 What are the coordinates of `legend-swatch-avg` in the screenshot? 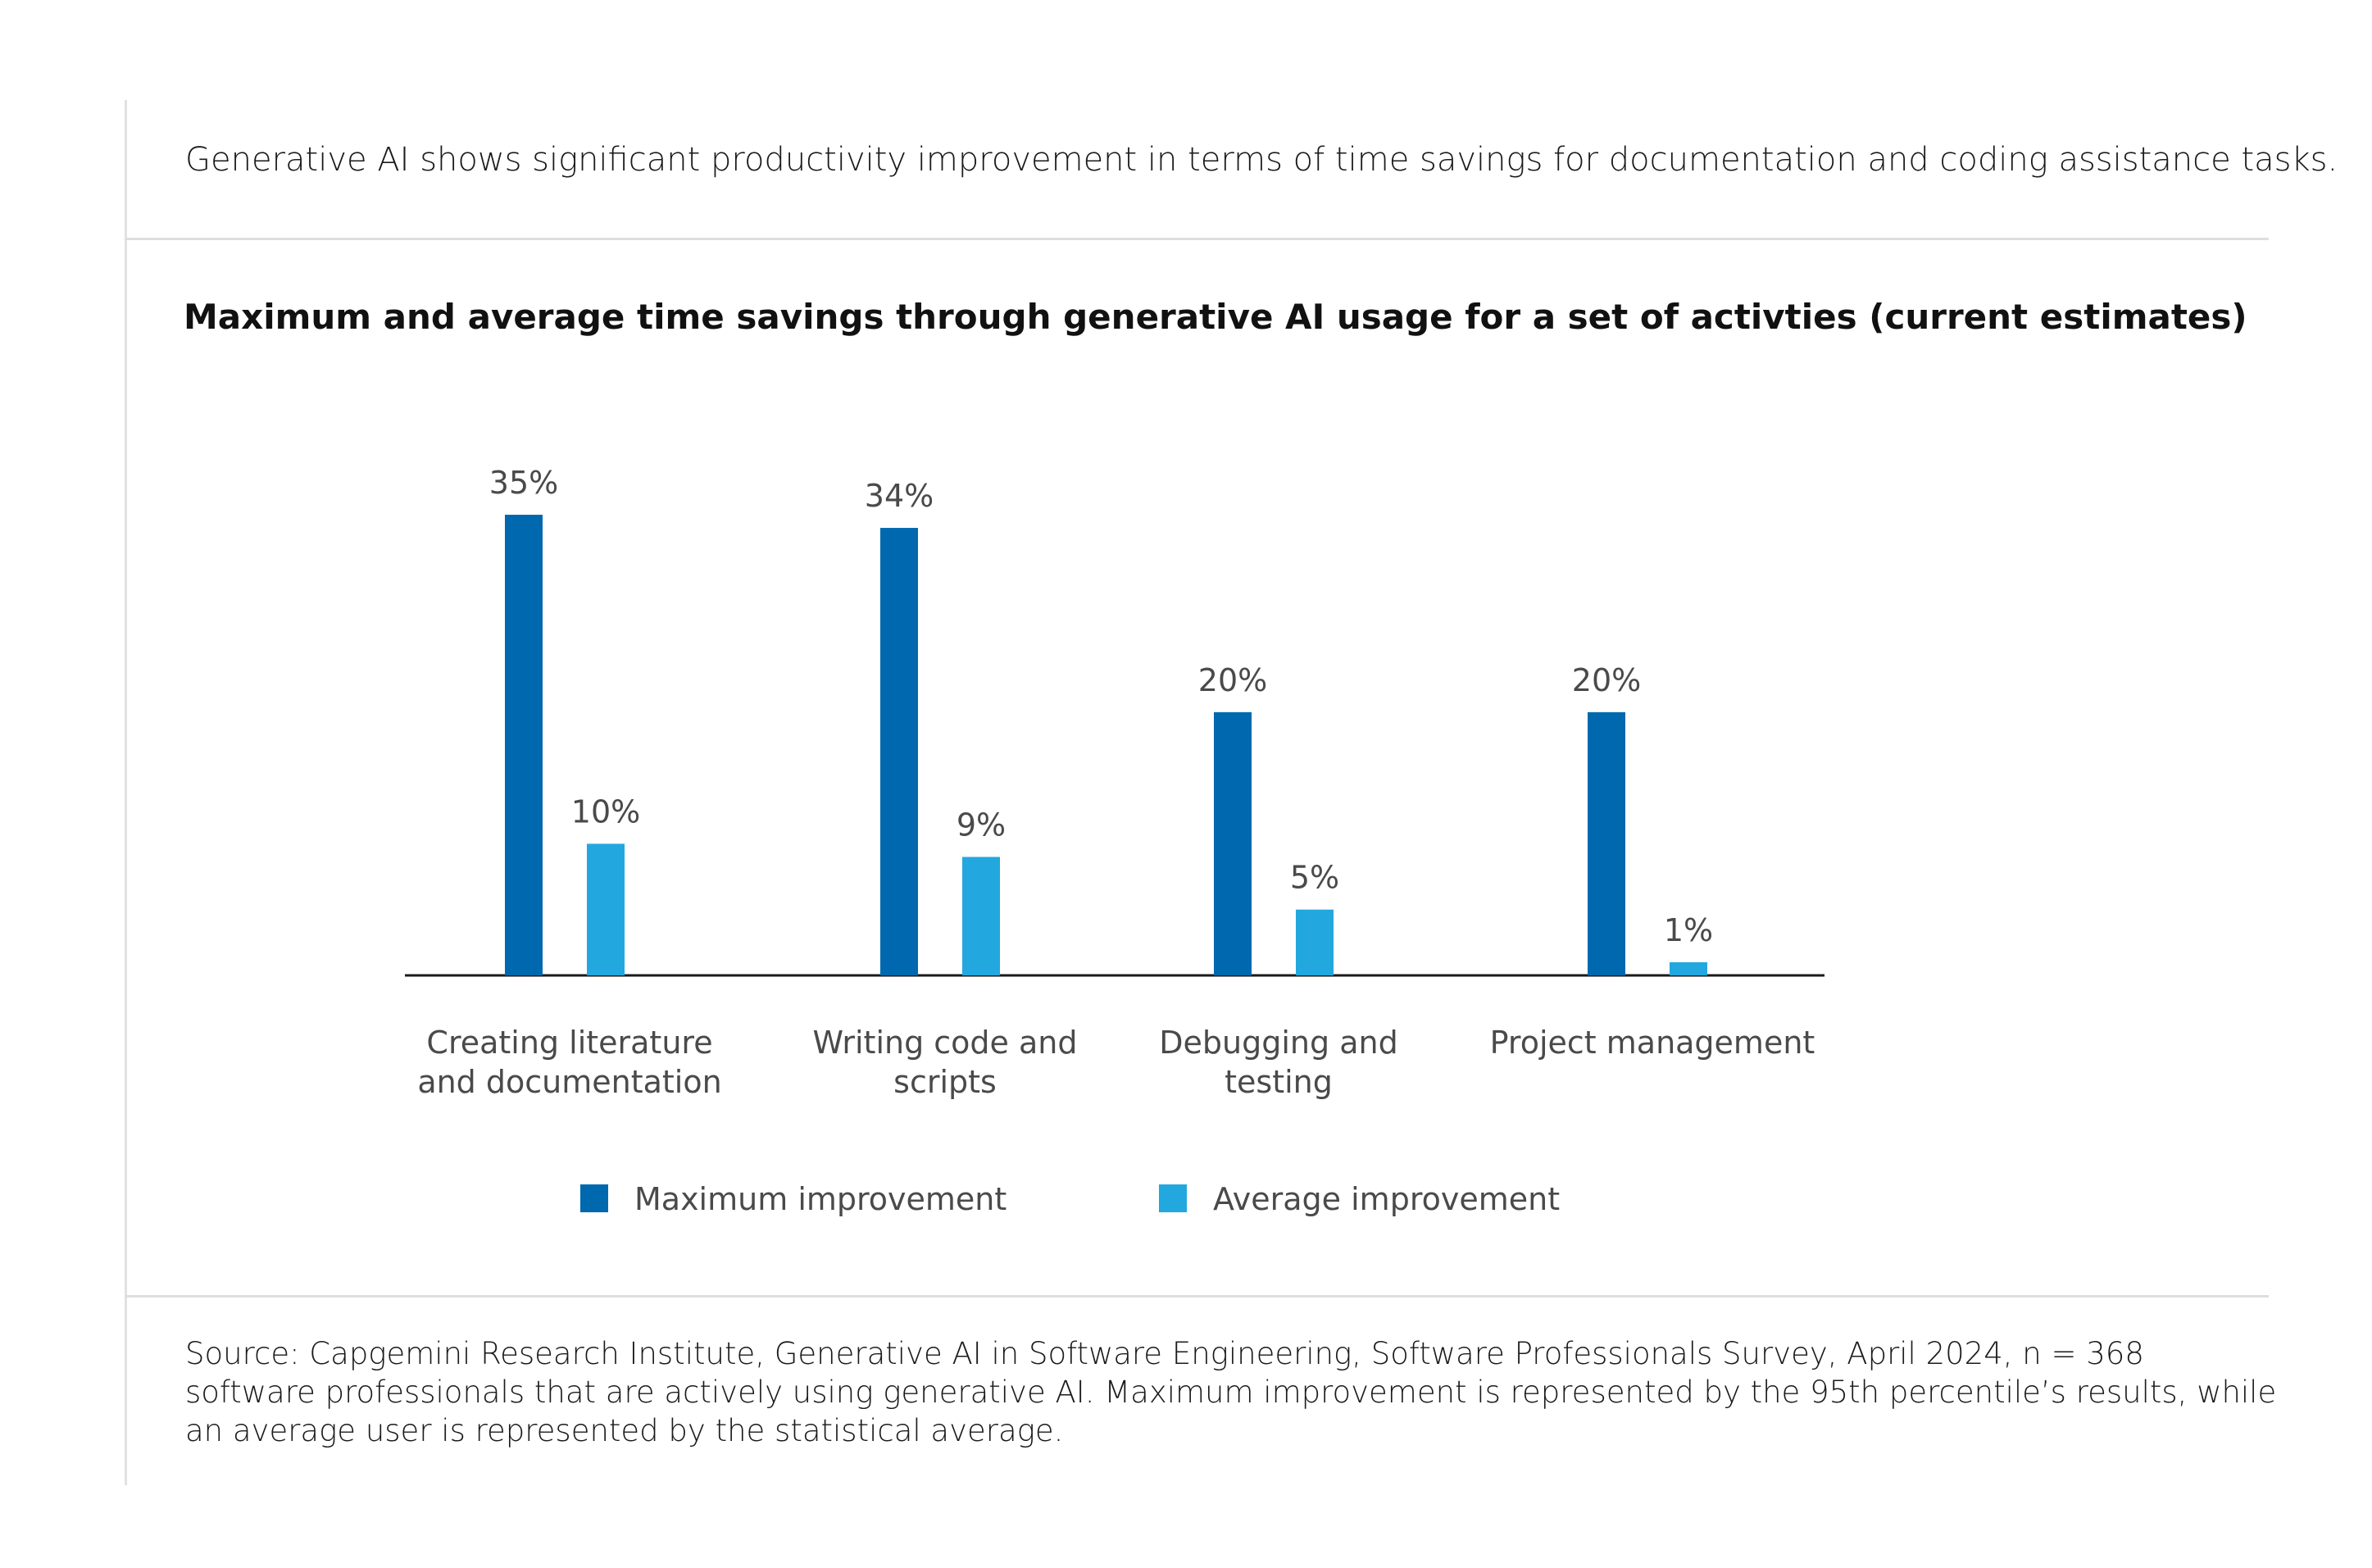 It's located at (1173, 1198).